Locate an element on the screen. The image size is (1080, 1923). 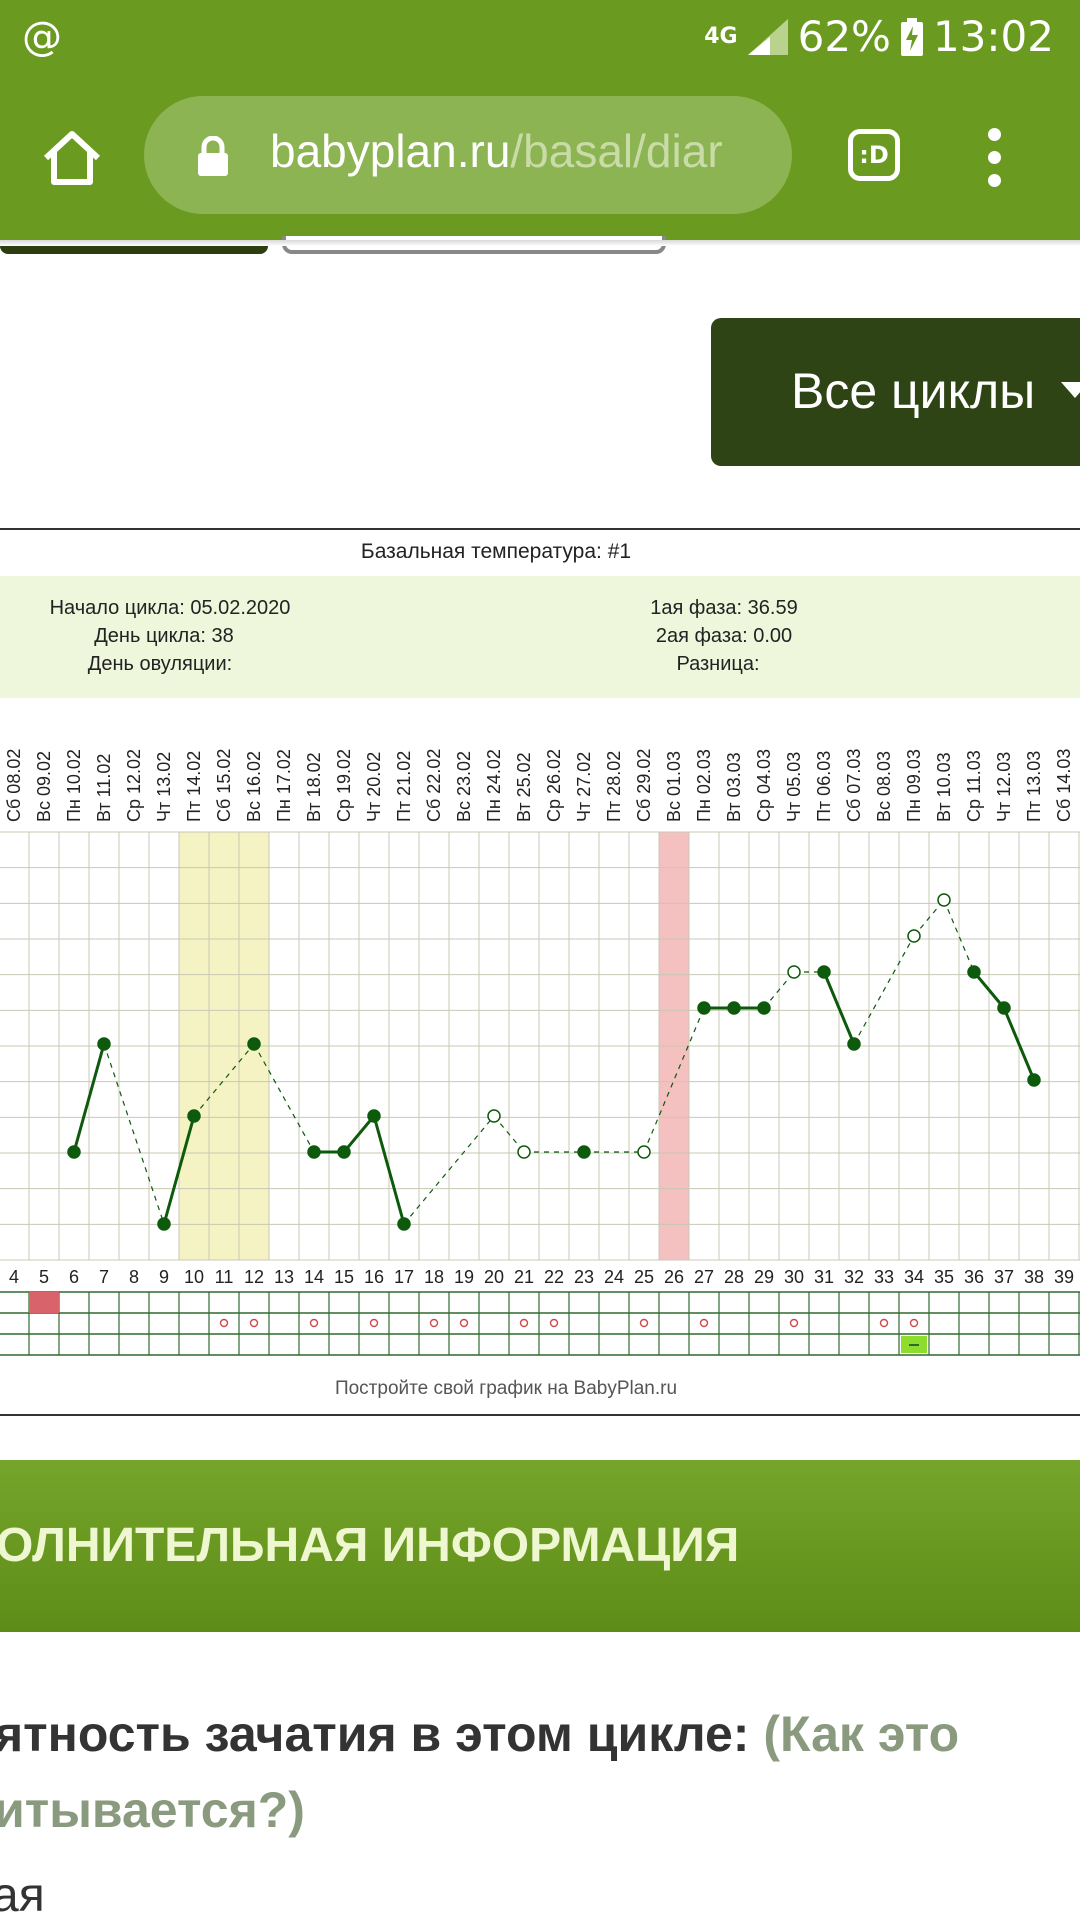
probability-value: ая is located at coordinates (22, 1895).